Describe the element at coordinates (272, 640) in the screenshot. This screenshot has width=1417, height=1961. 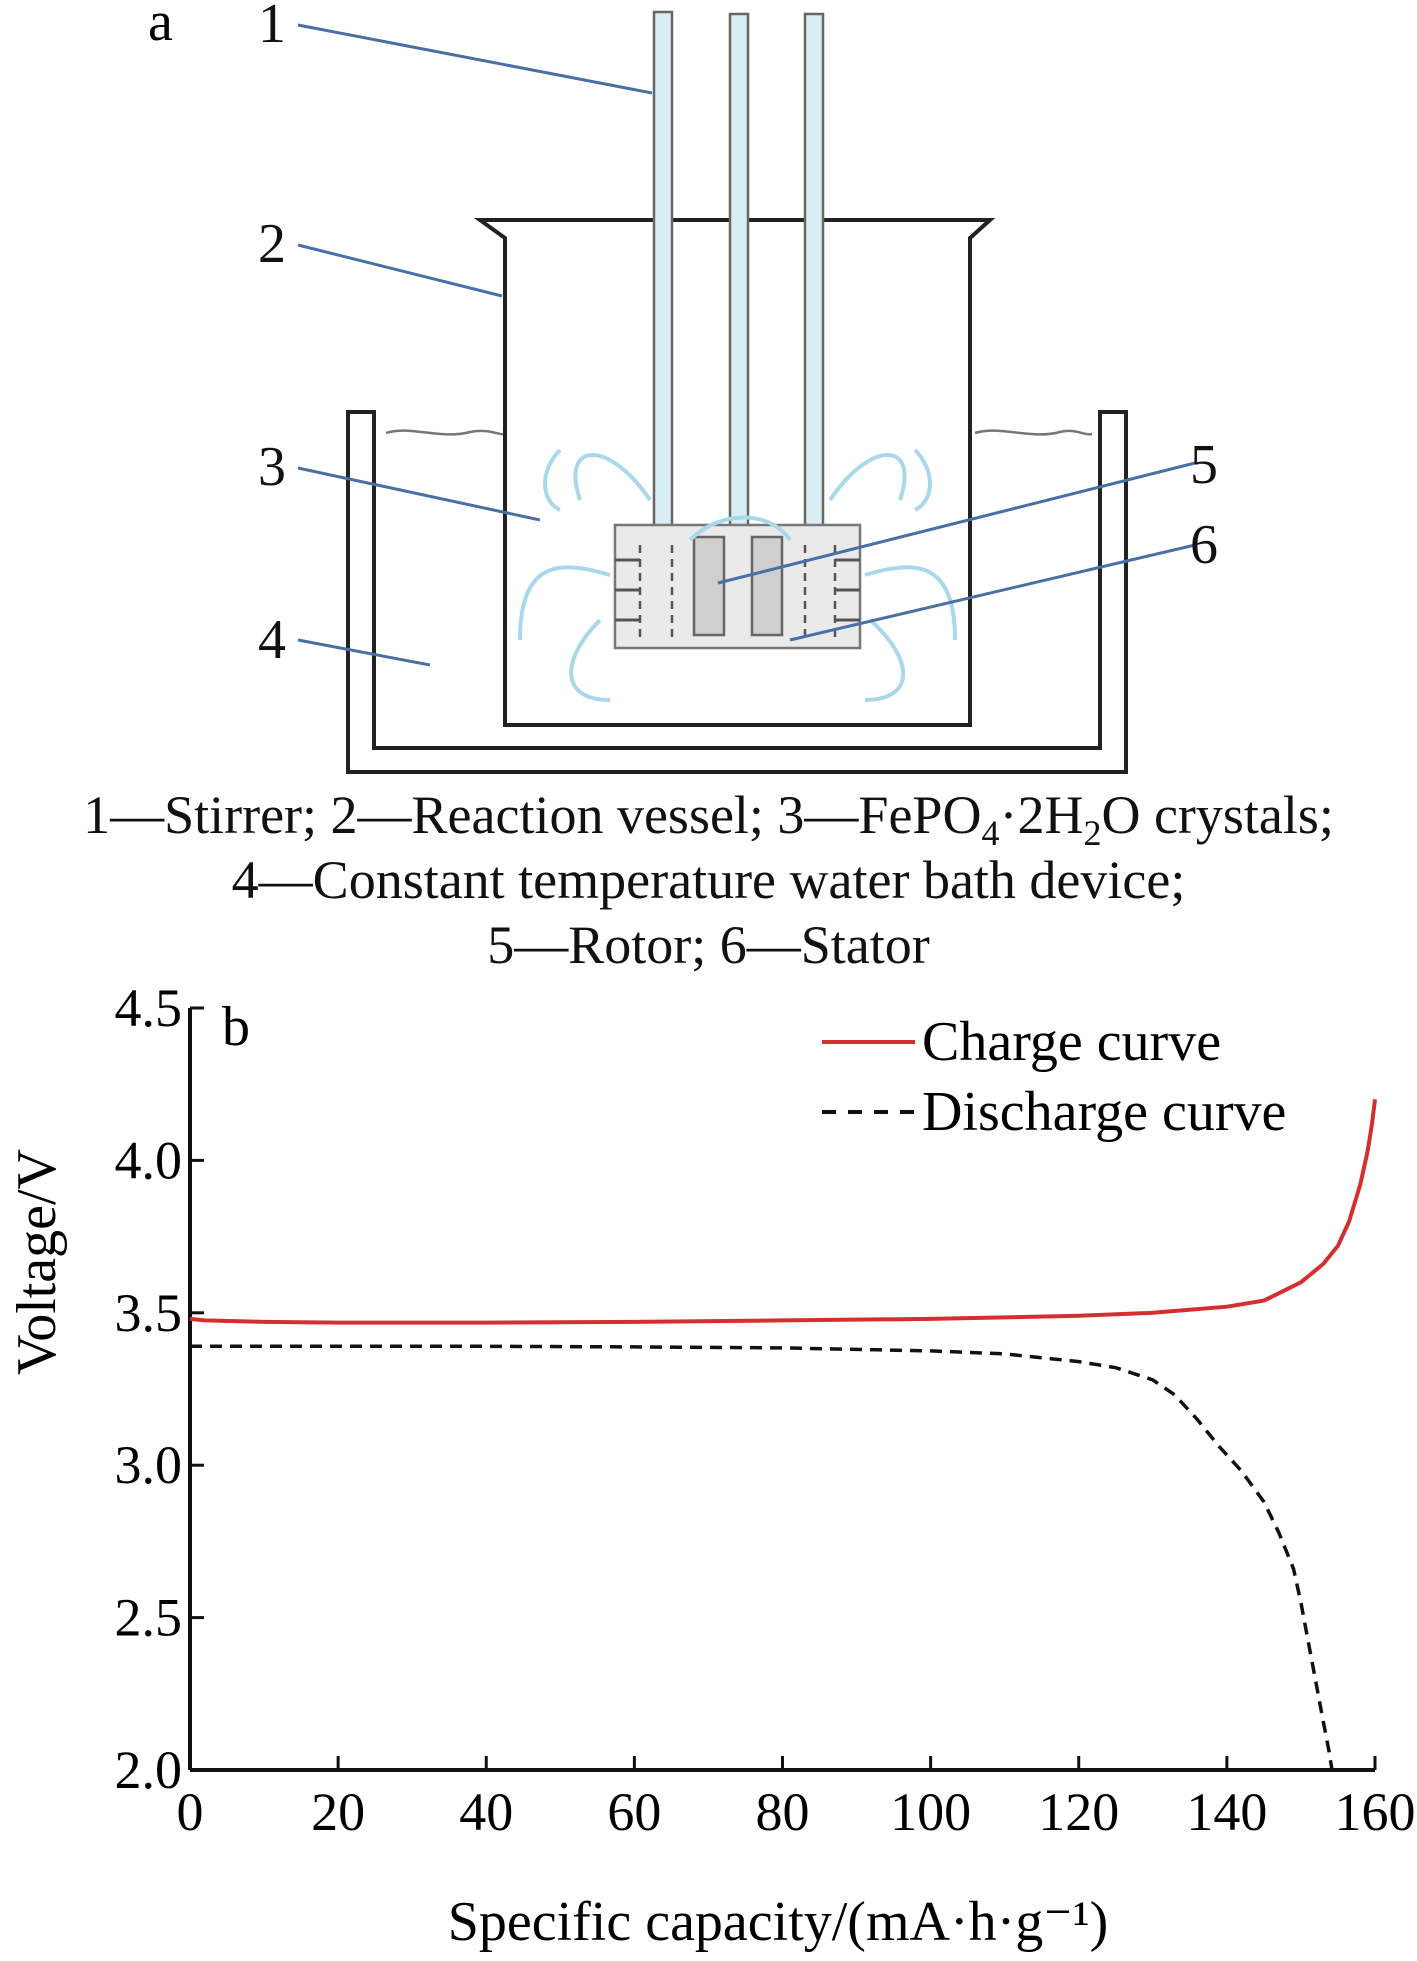
I see `callout-4: 4` at that location.